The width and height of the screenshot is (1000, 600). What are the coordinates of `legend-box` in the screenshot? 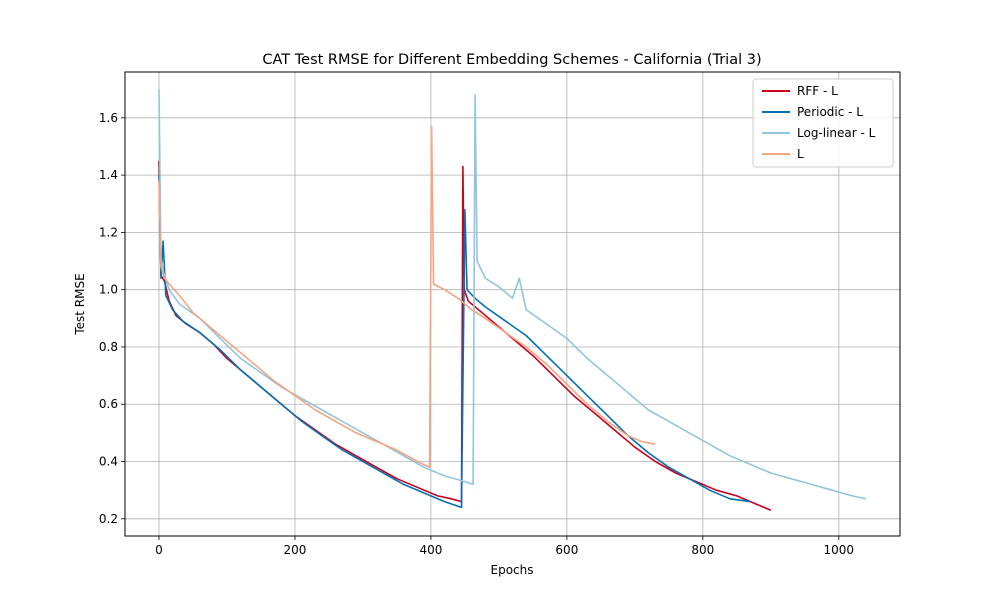 It's located at (823, 123).